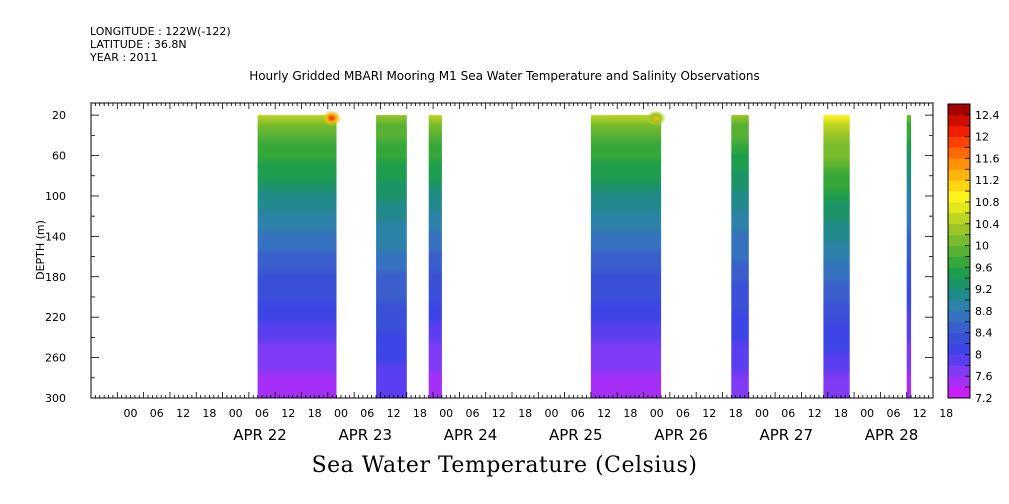 The height and width of the screenshot is (504, 1009). I want to click on variable-title: Sea Water Temperature (Celsius), so click(504, 465).